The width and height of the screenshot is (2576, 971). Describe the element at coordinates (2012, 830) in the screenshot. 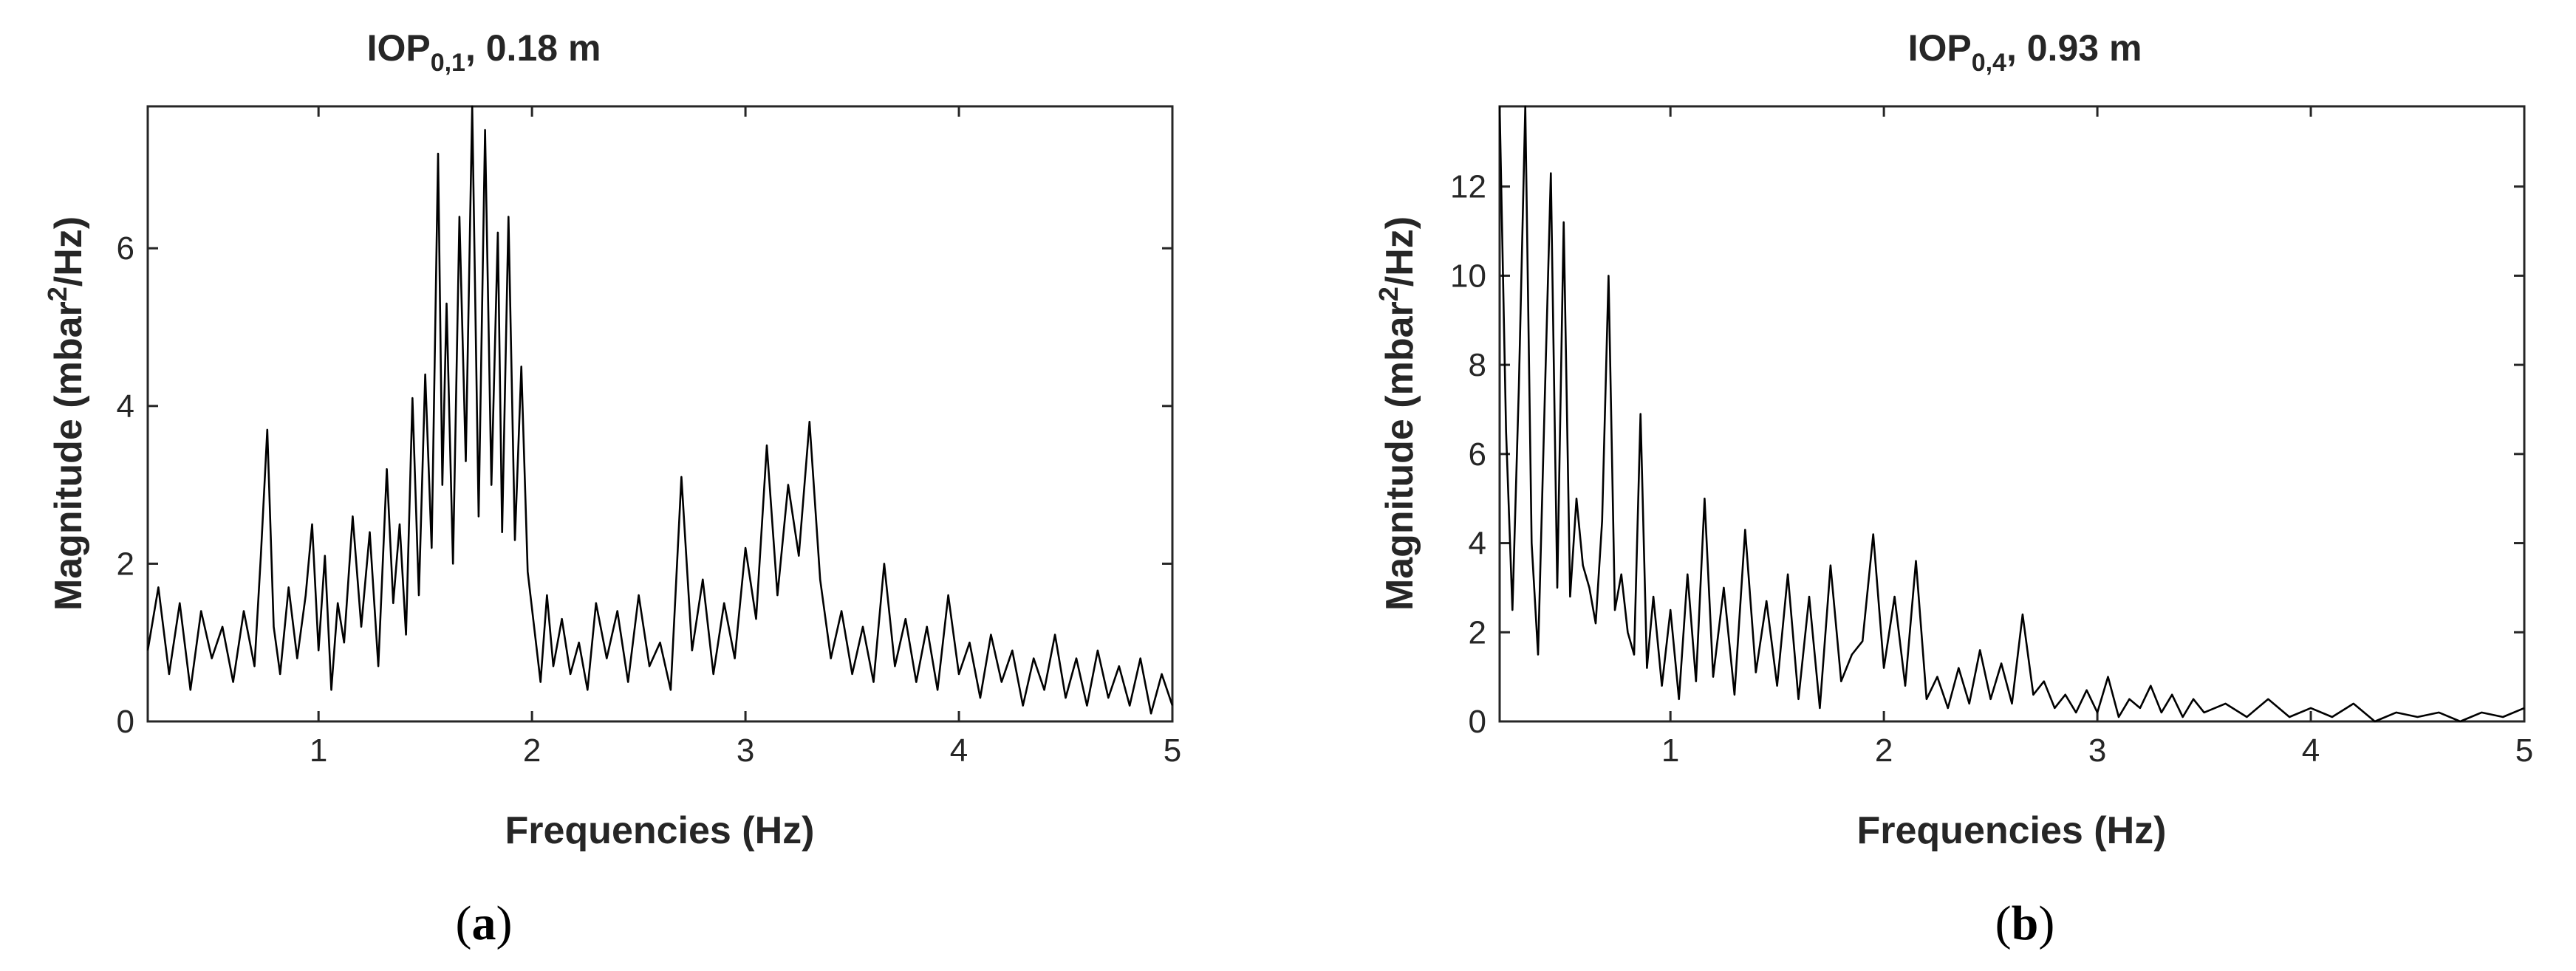

I see `x-axis-label-b: Frequencies (Hz)` at that location.